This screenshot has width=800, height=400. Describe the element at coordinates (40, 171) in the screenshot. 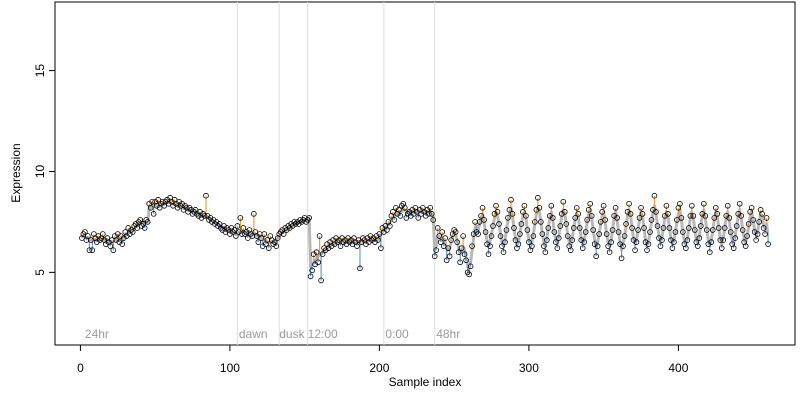

I see `y-tick-label: 10` at that location.